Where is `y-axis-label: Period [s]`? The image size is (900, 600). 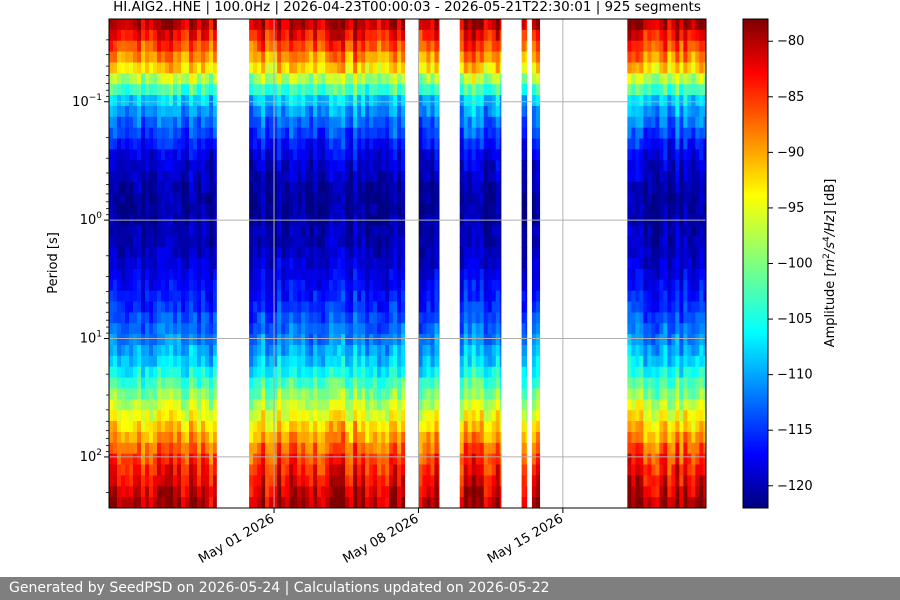 y-axis-label: Period [s] is located at coordinates (53, 263).